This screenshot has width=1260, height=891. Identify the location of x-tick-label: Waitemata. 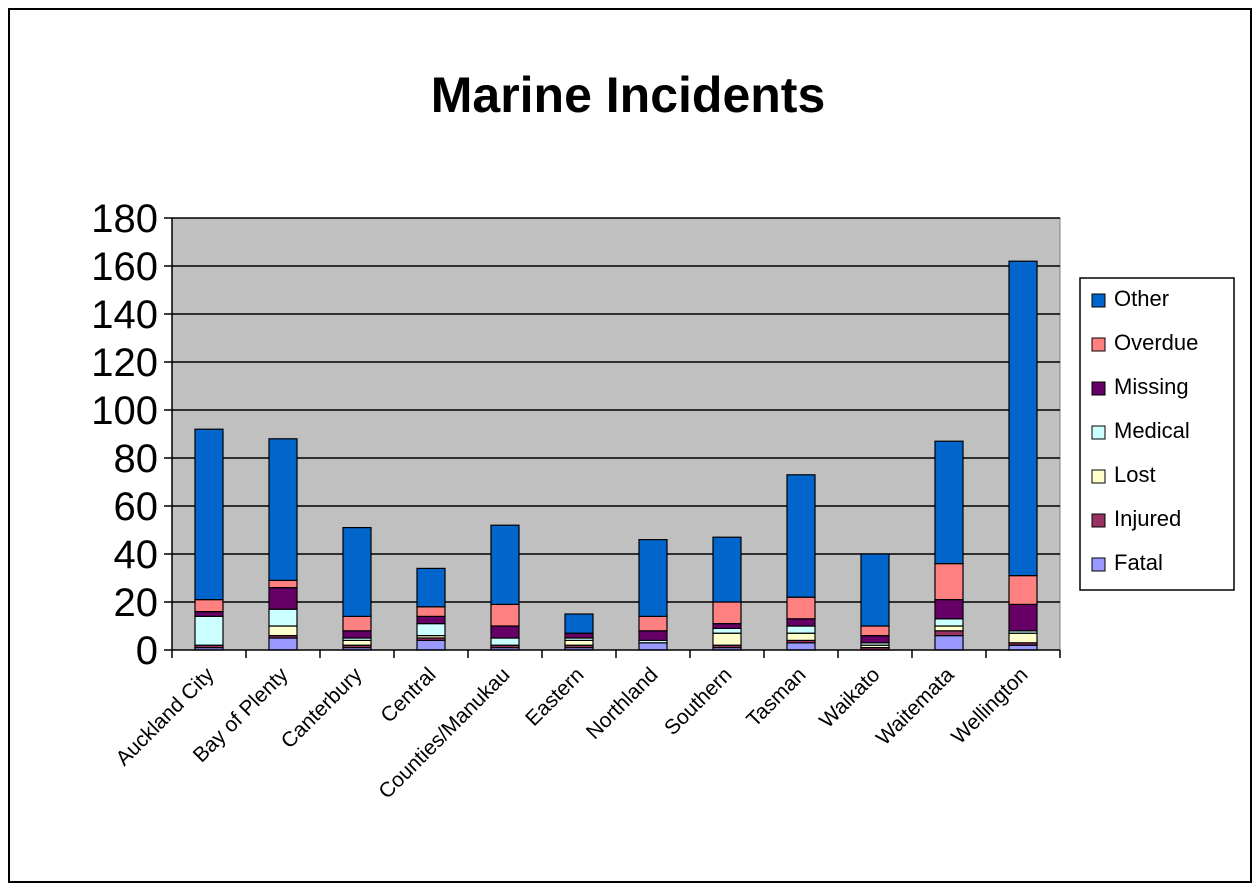
(915, 706).